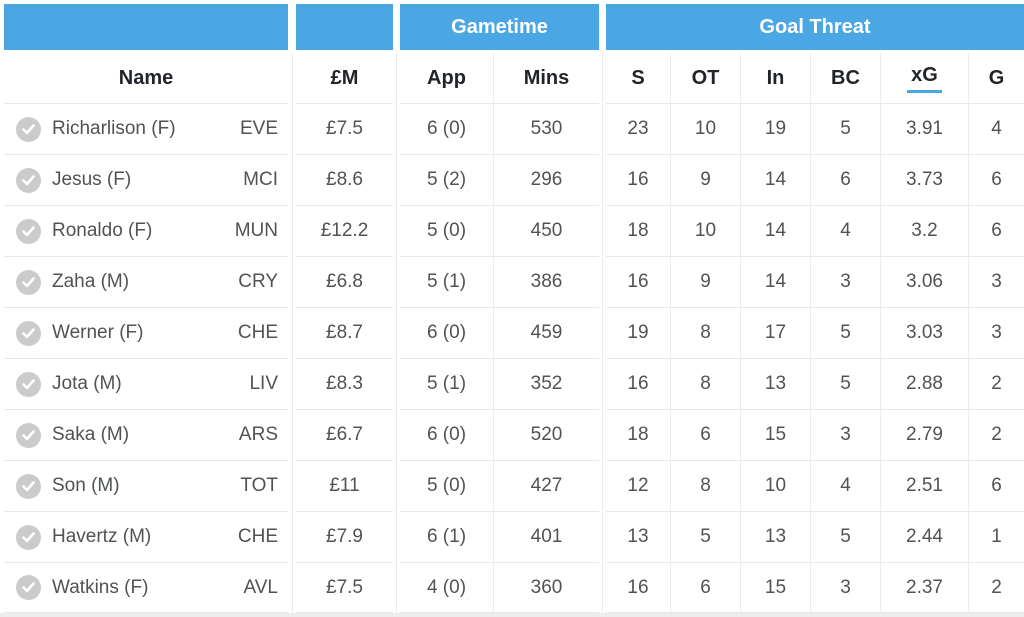 This screenshot has height=617, width=1024. I want to click on column-header-mins: Mins, so click(546, 78).